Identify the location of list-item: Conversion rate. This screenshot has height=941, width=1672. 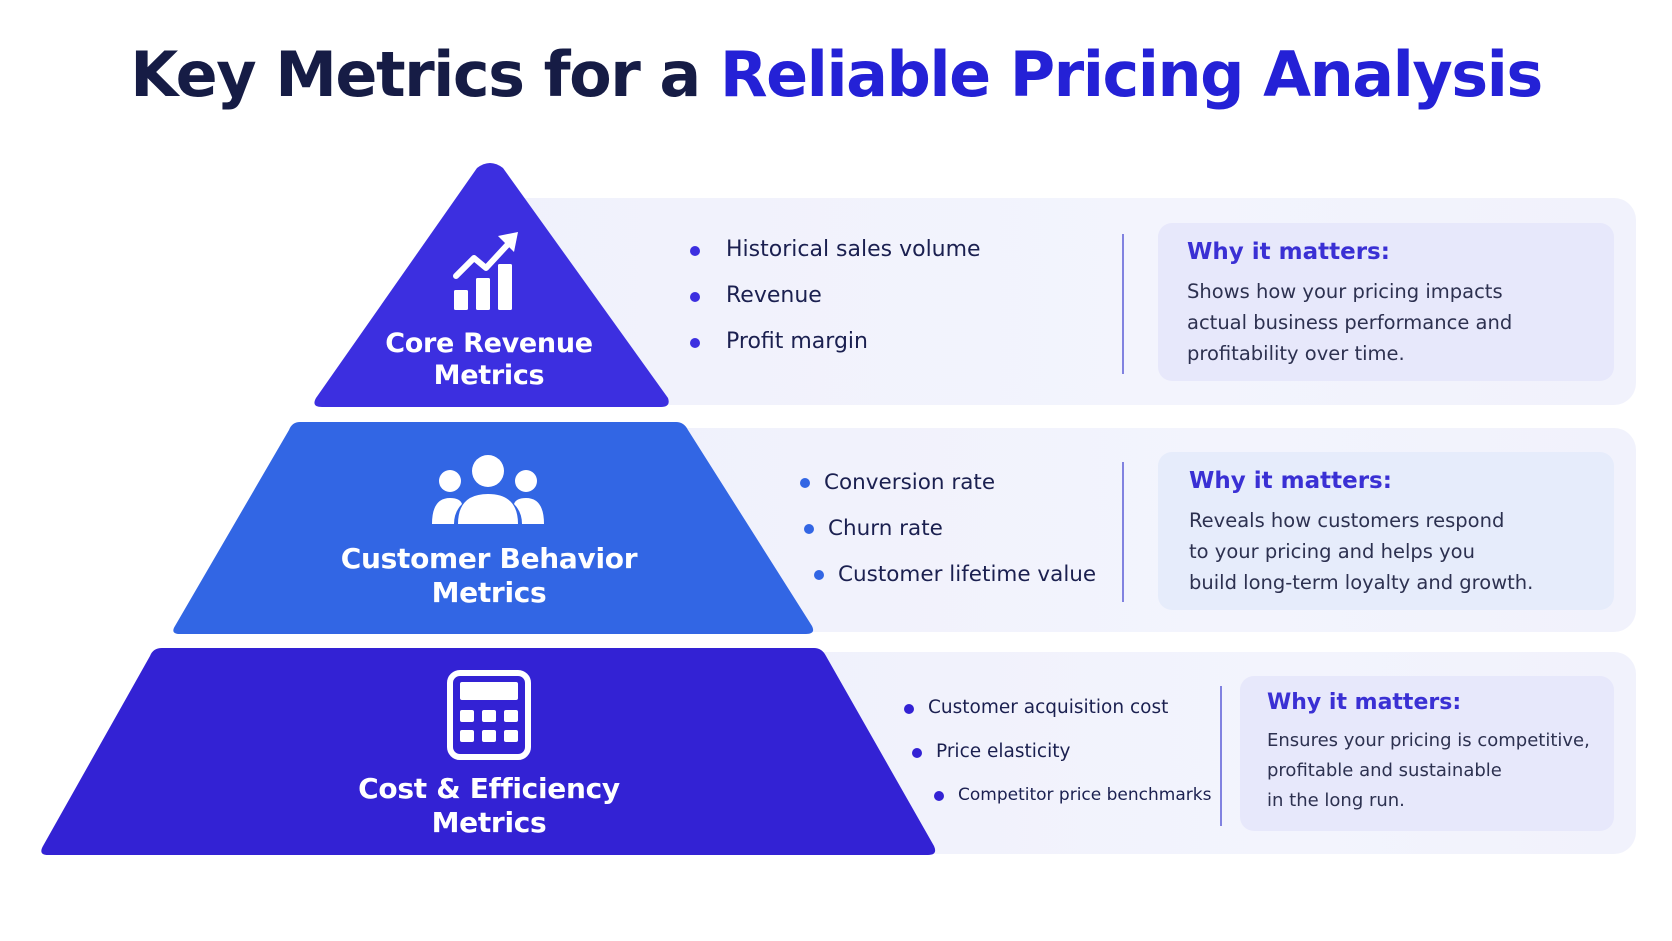
(948, 493).